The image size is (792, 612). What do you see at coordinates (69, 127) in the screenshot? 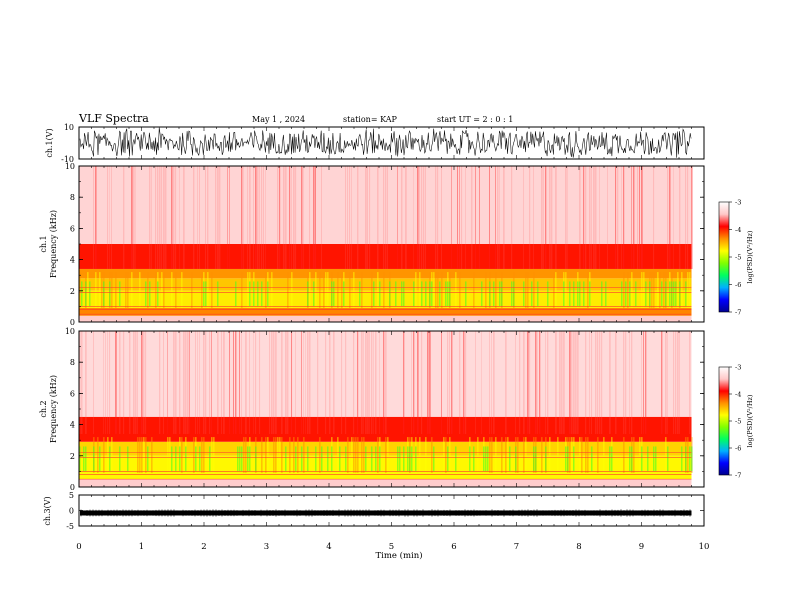
I see `voltage-tick-label: 10` at bounding box center [69, 127].